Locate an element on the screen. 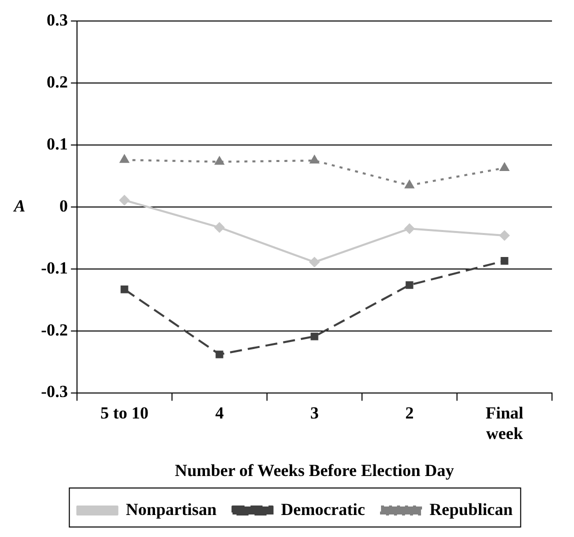 This screenshot has width=574, height=537. y-tick-label: 0 is located at coordinates (63, 206).